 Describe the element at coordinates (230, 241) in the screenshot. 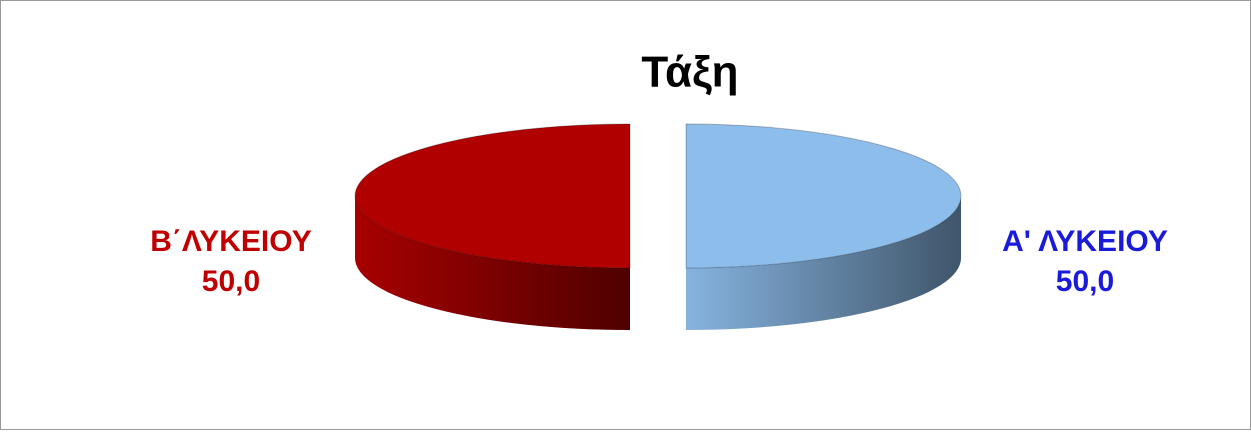

I see `slice-label: Β΄ΛΥΚΕΙΟΥ` at that location.